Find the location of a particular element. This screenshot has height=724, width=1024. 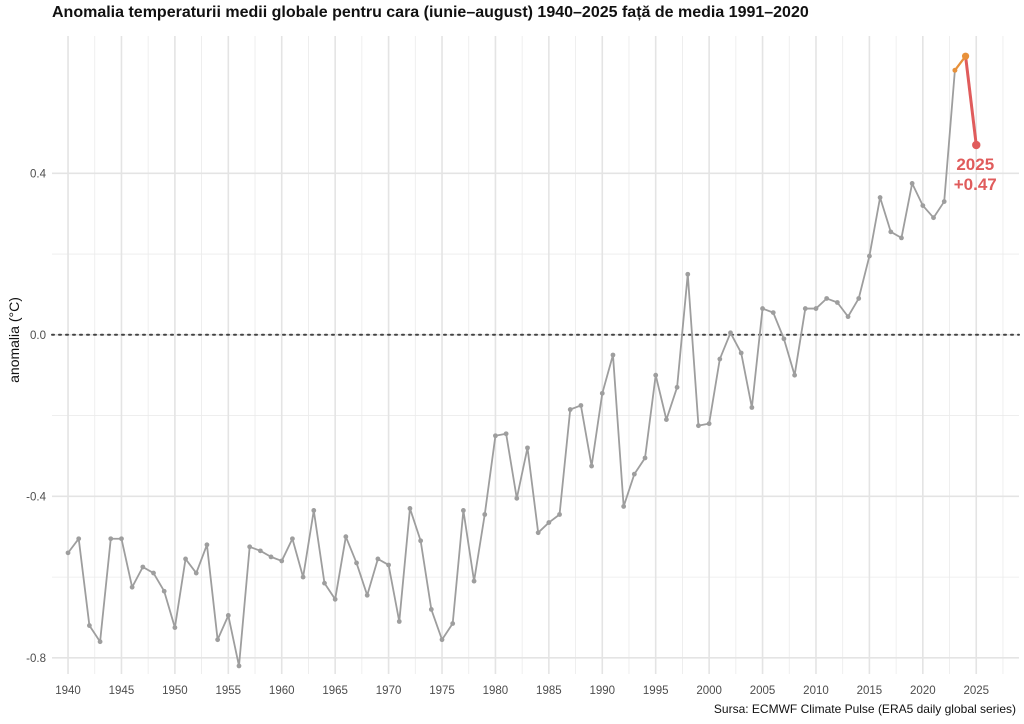

x-tick-label: 2020 is located at coordinates (923, 691).